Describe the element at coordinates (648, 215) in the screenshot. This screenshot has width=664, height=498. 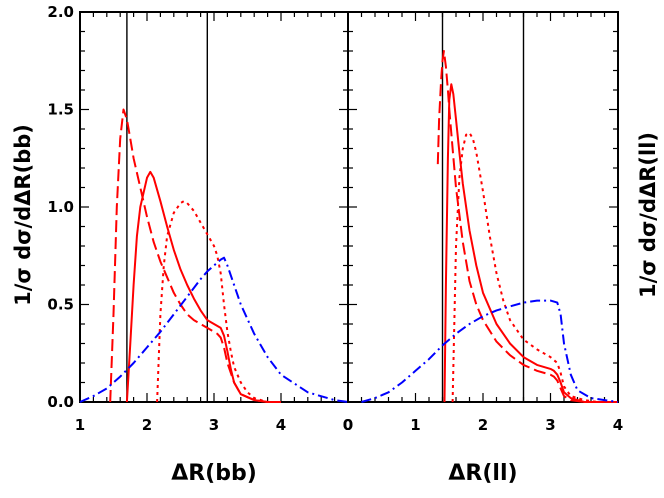
I see `right-y-axis-title: 1/σ dσ/dΔR(ll)` at that location.